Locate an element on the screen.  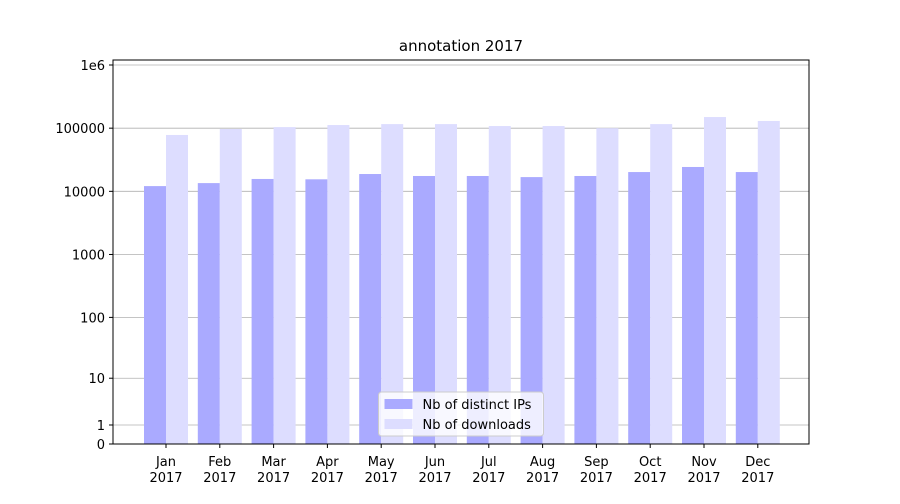
y-tick-label: 100000 is located at coordinates (80, 129).